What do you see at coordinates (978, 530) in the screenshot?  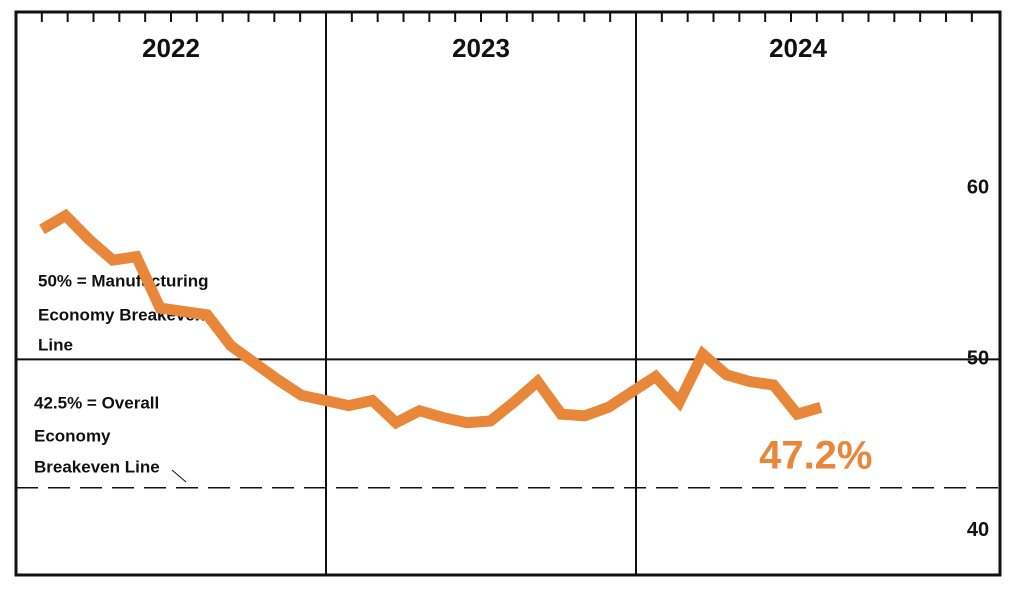 I see `y-tick-label: 40` at bounding box center [978, 530].